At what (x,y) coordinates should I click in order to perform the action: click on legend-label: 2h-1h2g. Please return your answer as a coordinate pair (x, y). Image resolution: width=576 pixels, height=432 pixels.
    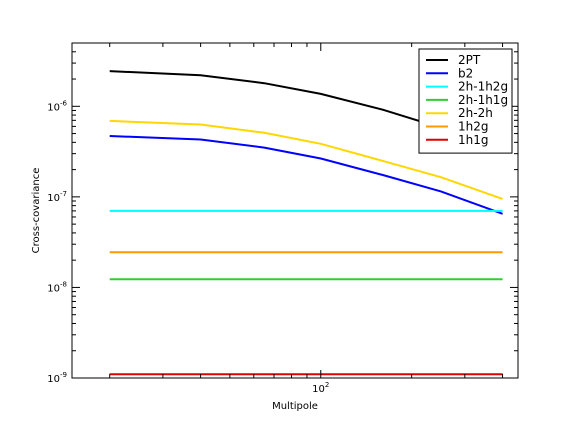
    Looking at the image, I should click on (483, 87).